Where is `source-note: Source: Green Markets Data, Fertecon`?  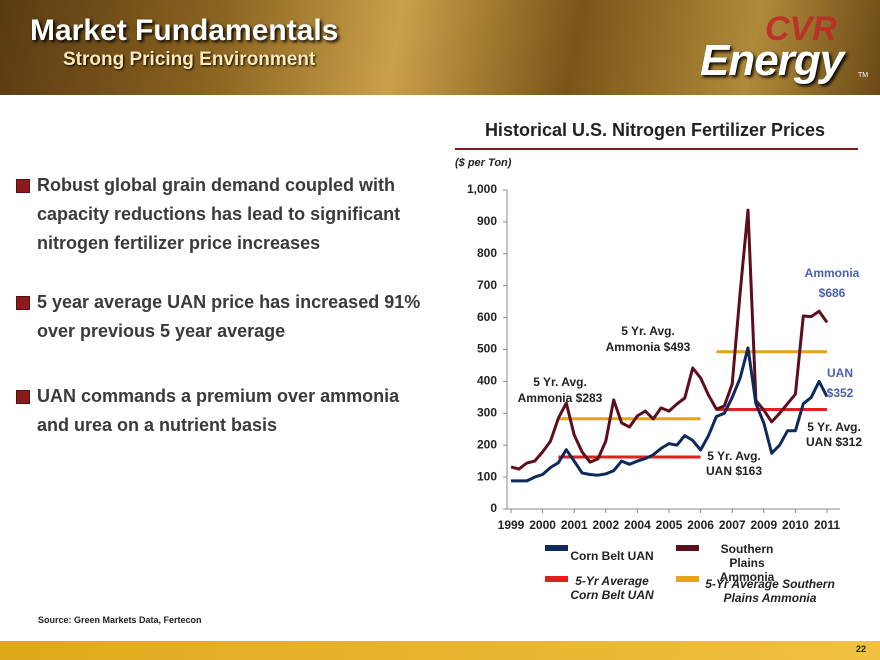 source-note: Source: Green Markets Data, Fertecon is located at coordinates (120, 620).